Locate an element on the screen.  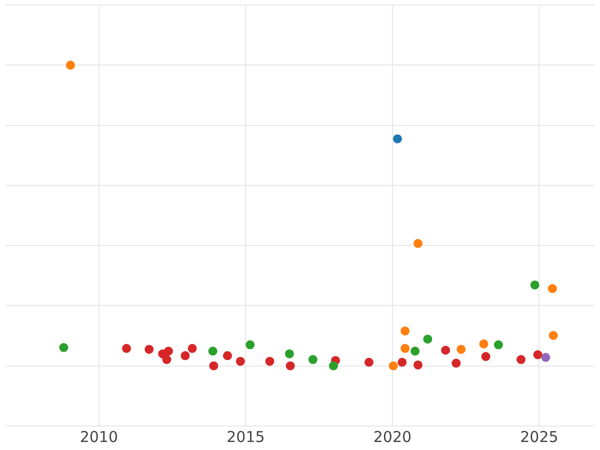
x-tick-label: 2015 is located at coordinates (245, 437).